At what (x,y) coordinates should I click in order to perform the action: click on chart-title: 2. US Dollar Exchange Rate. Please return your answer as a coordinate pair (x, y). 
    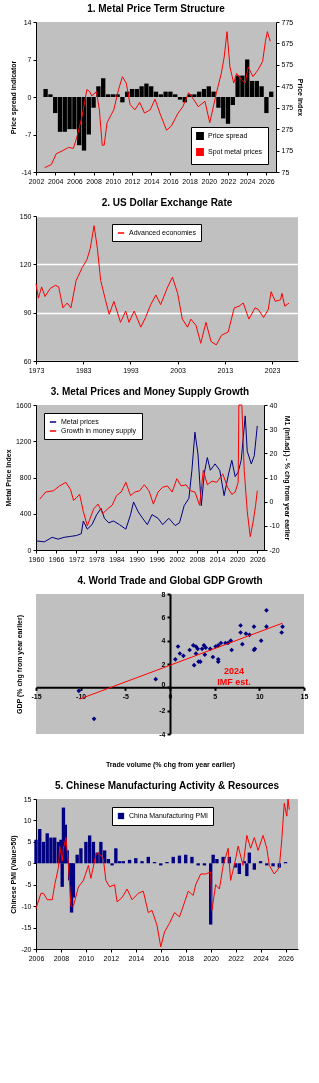
    Looking at the image, I should click on (167, 202).